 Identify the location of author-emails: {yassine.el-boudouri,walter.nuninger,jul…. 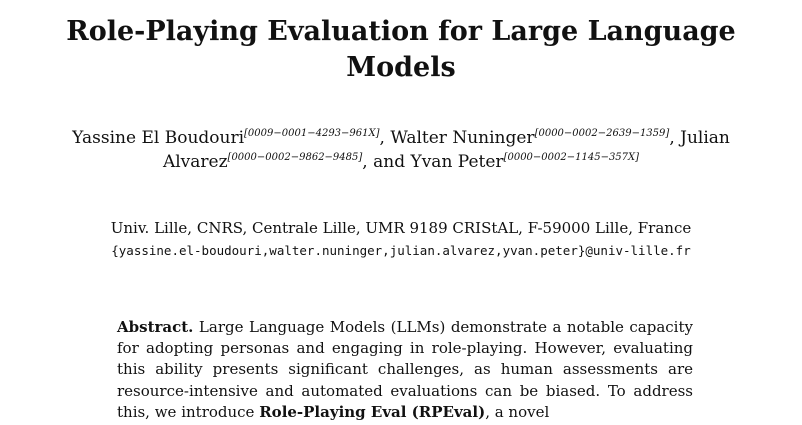
(401, 250).